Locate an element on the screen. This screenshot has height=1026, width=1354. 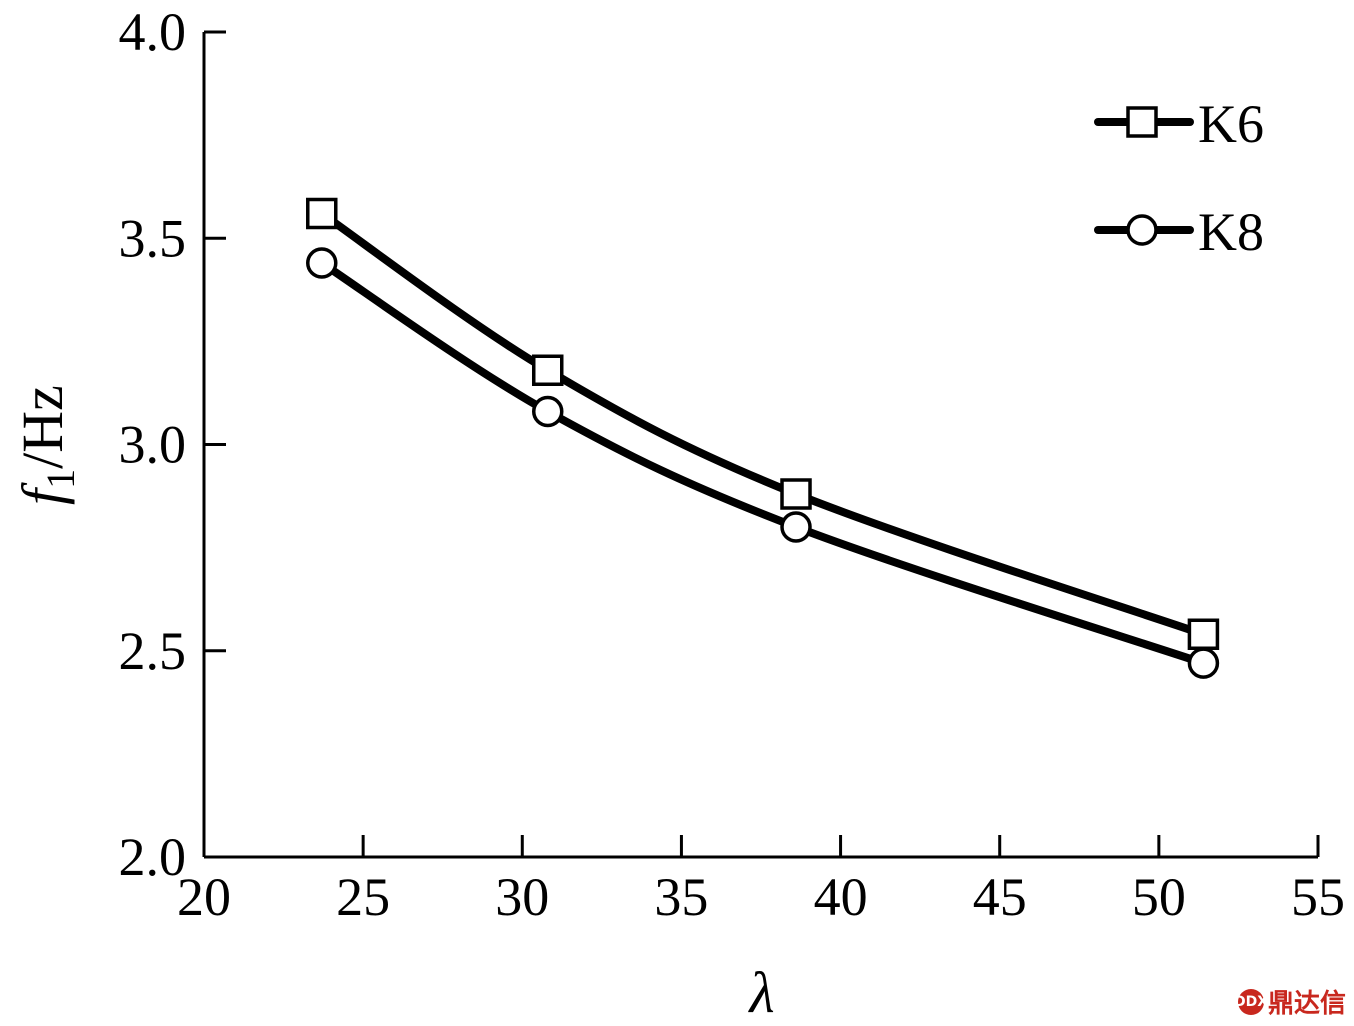
watermark-logo-icon: DDX is located at coordinates (1251, 1001).